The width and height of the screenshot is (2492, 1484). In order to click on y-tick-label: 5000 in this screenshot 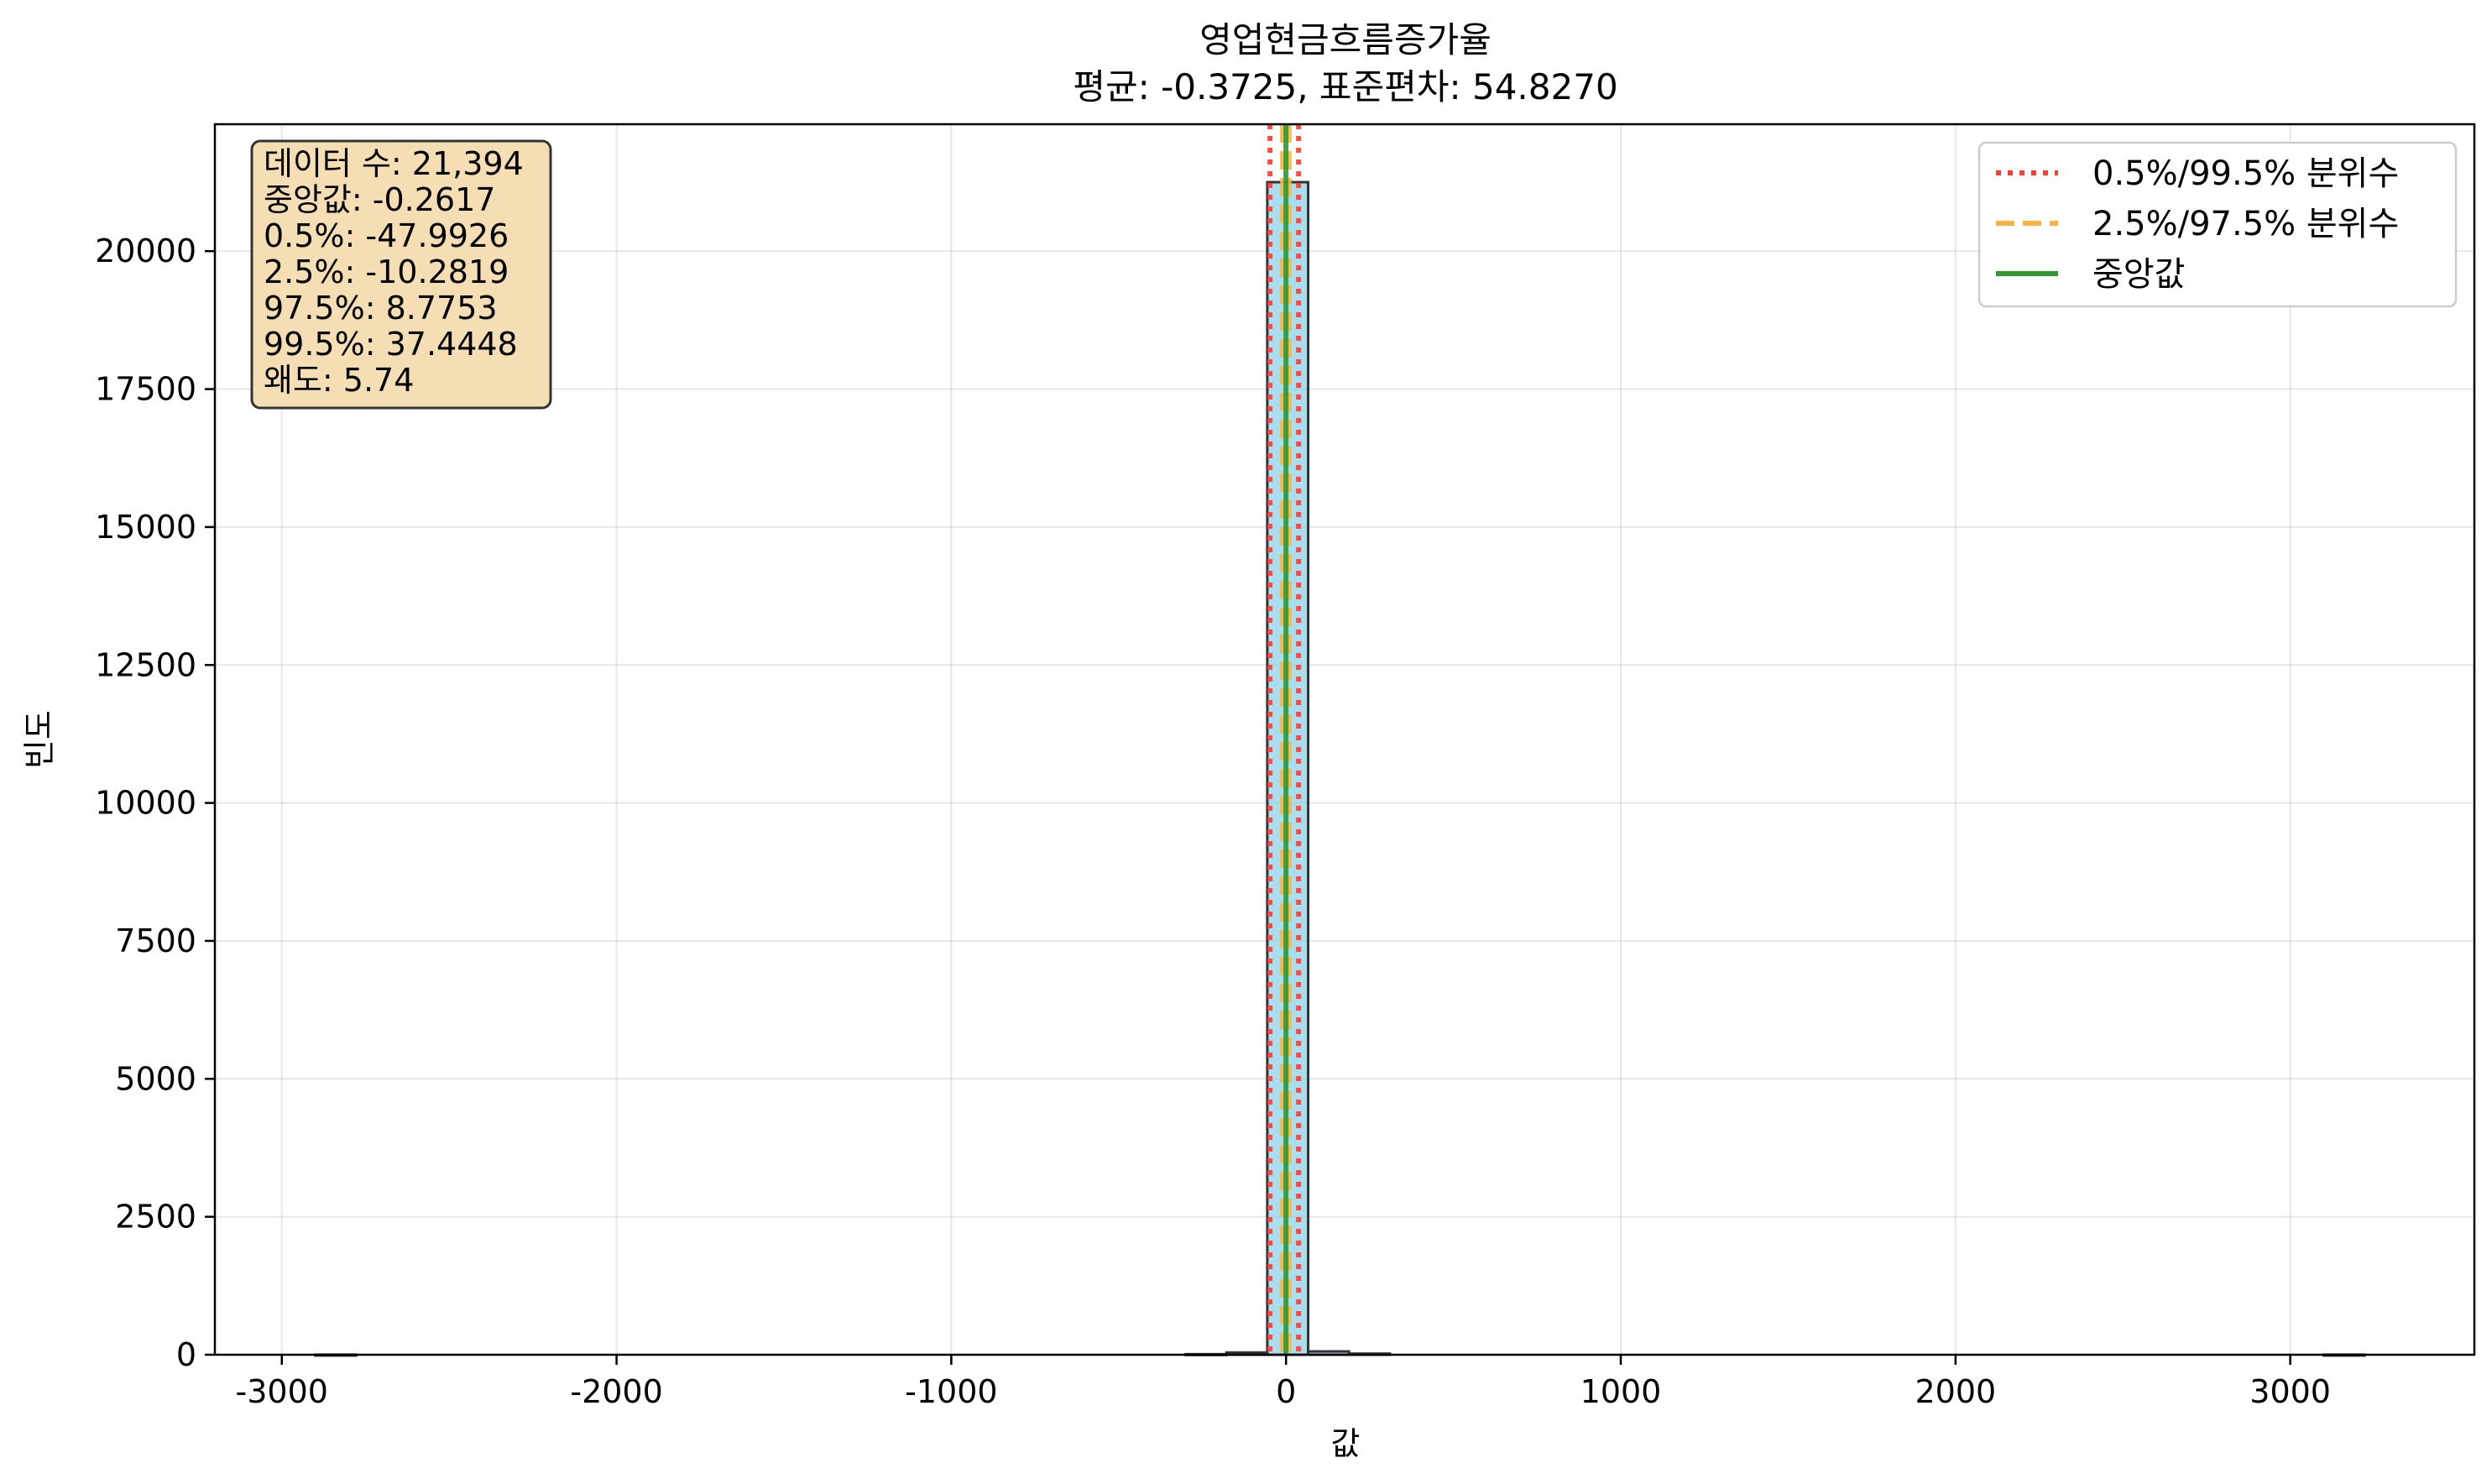, I will do `click(155, 1078)`.